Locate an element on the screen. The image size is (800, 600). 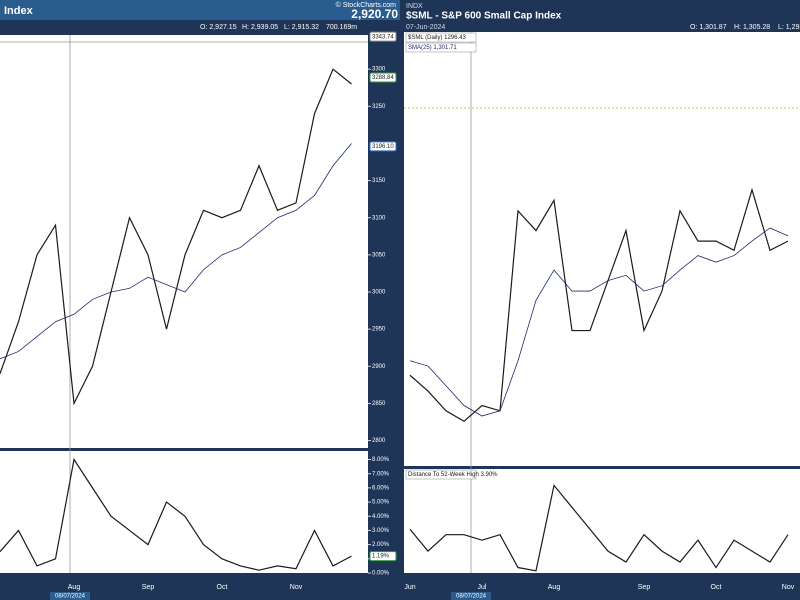
y-tick-label: 2950 is located at coordinates (379, 330).